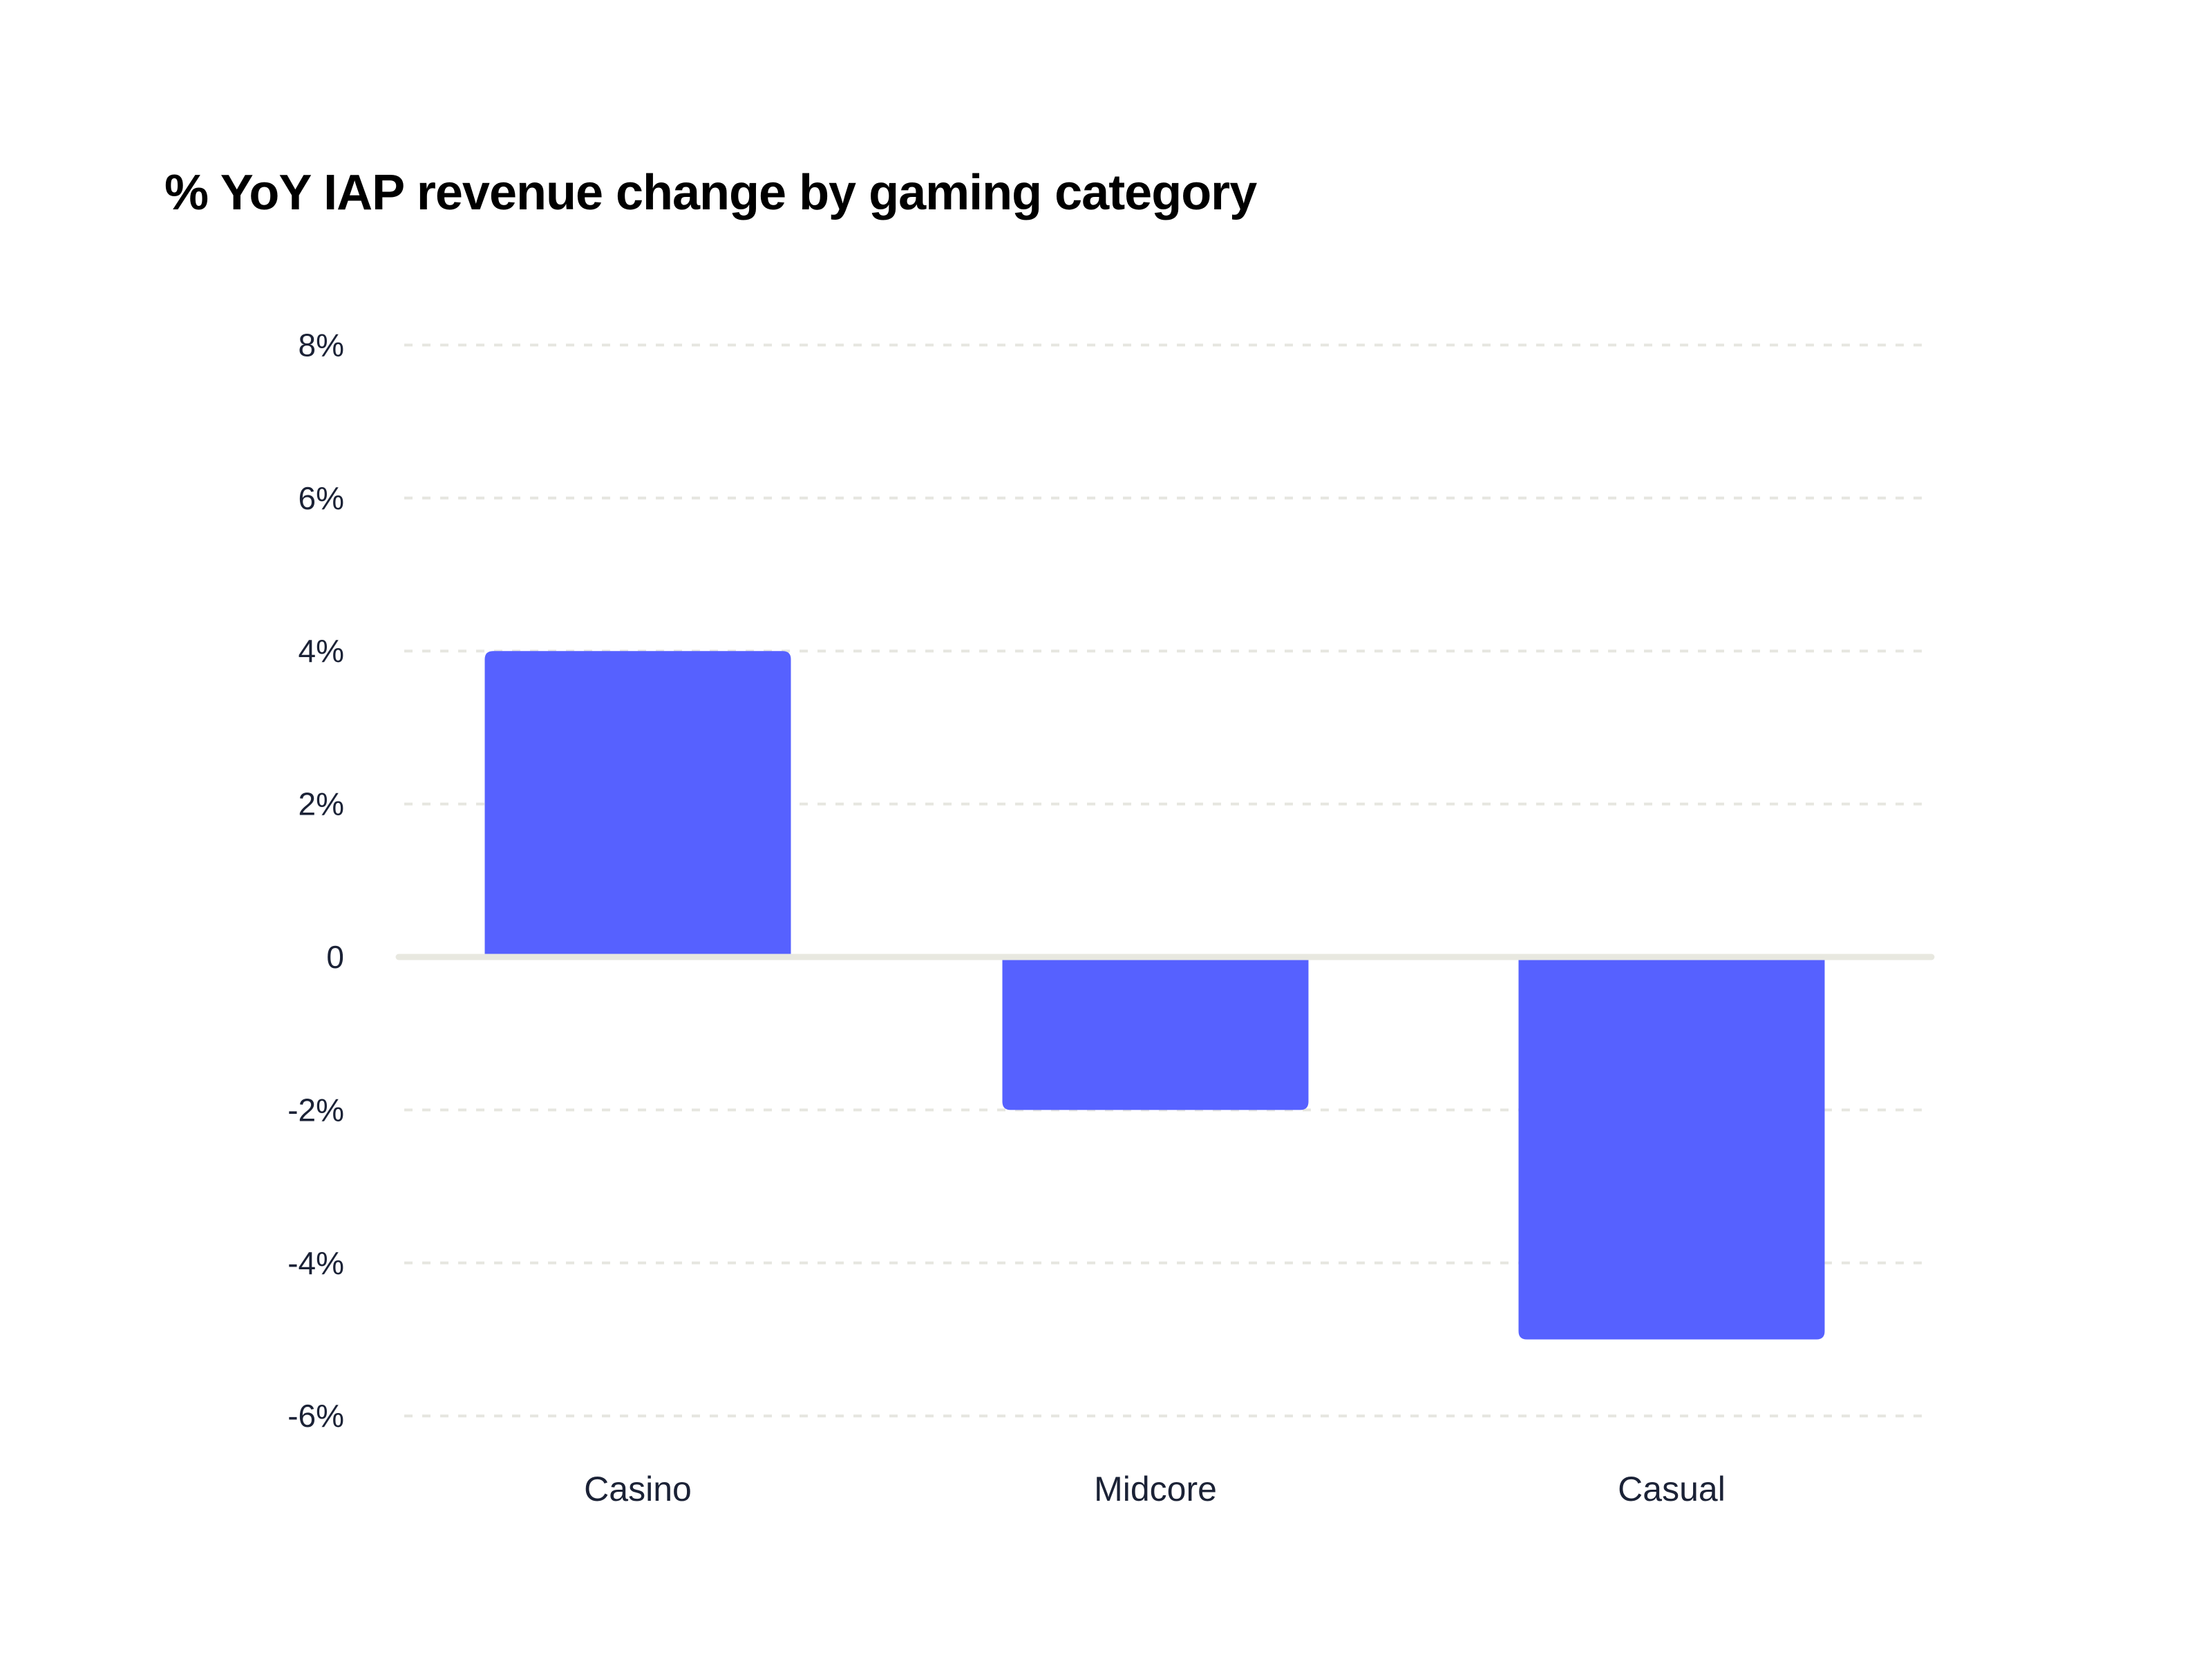 This screenshot has height=1659, width=2212. What do you see at coordinates (315, 1416) in the screenshot?
I see `y-tick-label: -6%` at bounding box center [315, 1416].